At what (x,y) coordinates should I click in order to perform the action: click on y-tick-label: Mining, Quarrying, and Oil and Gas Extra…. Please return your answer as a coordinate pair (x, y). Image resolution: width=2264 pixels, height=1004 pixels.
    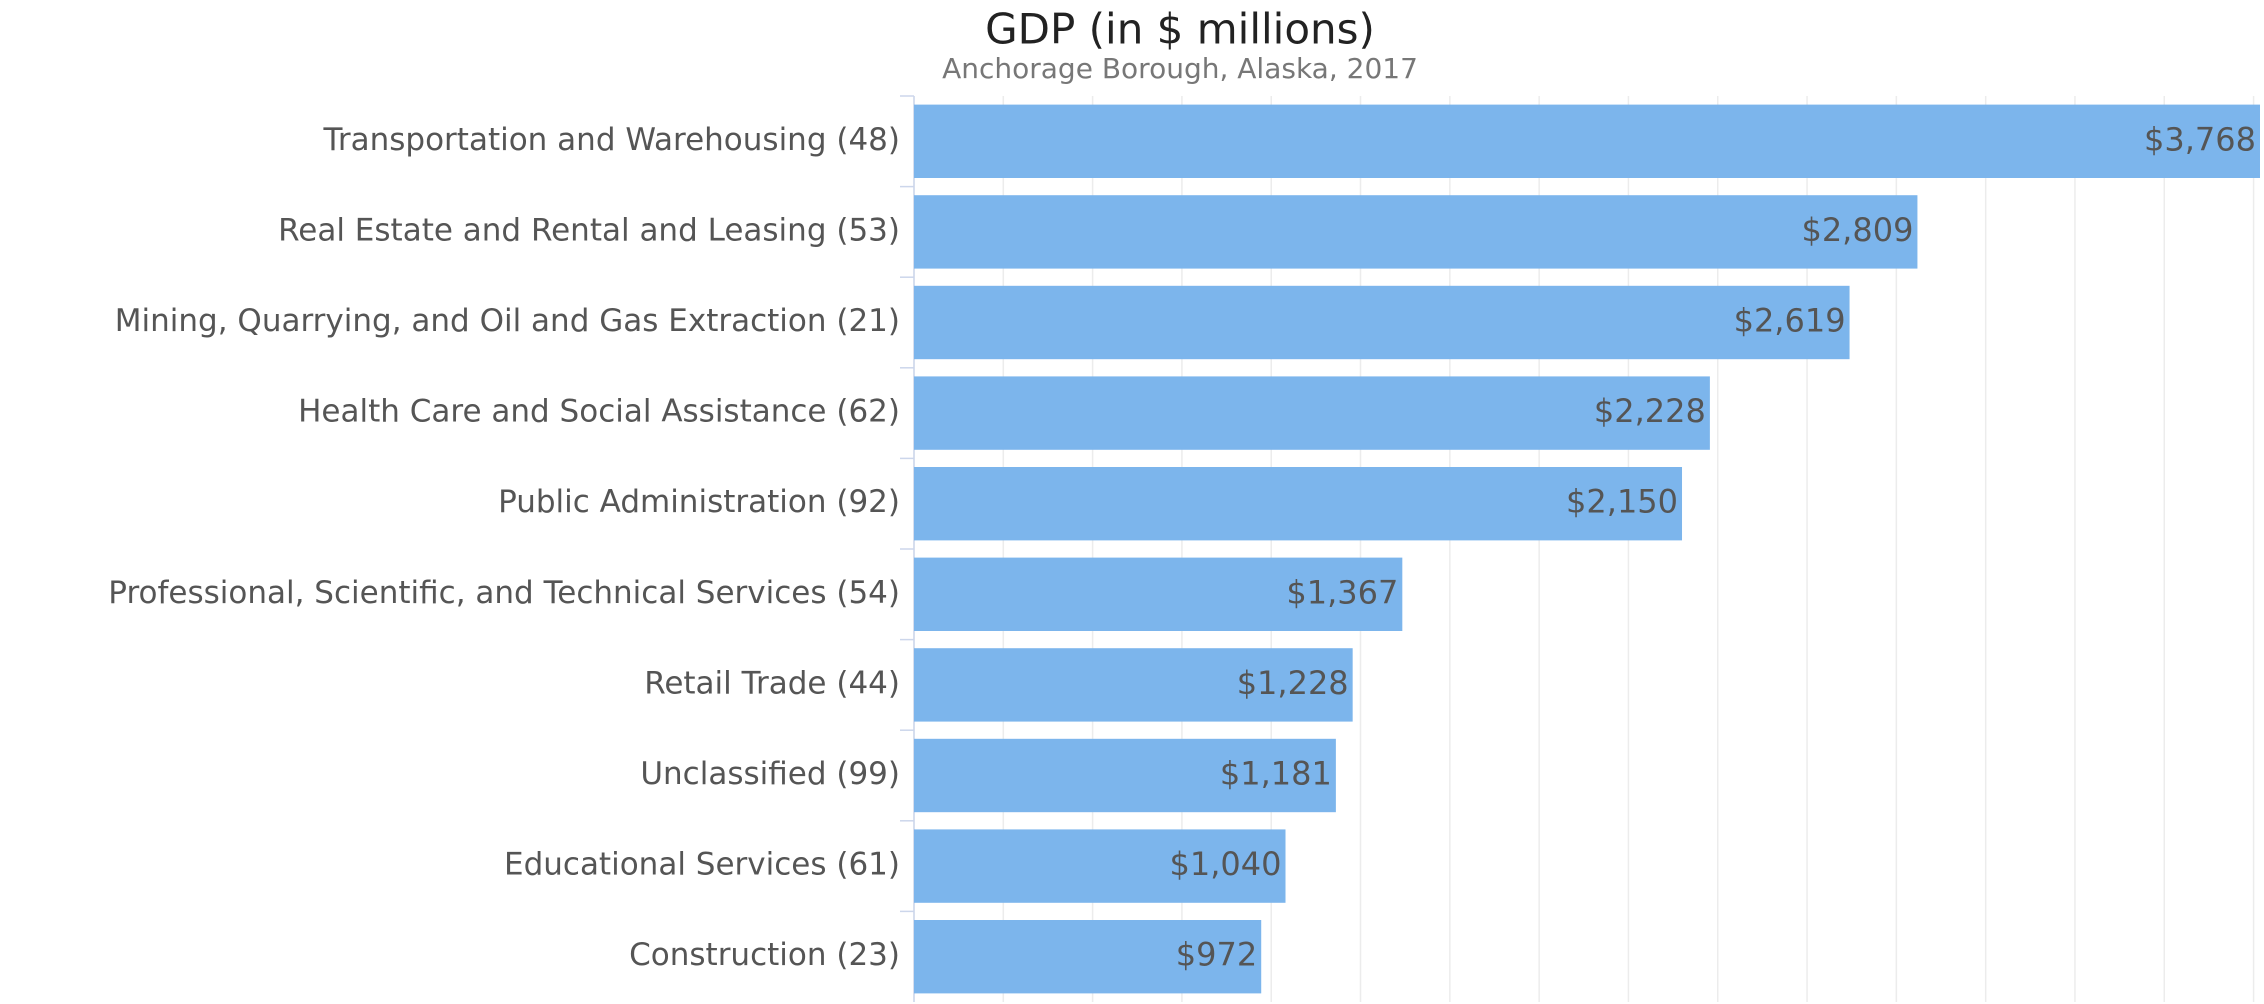
    Looking at the image, I should click on (507, 321).